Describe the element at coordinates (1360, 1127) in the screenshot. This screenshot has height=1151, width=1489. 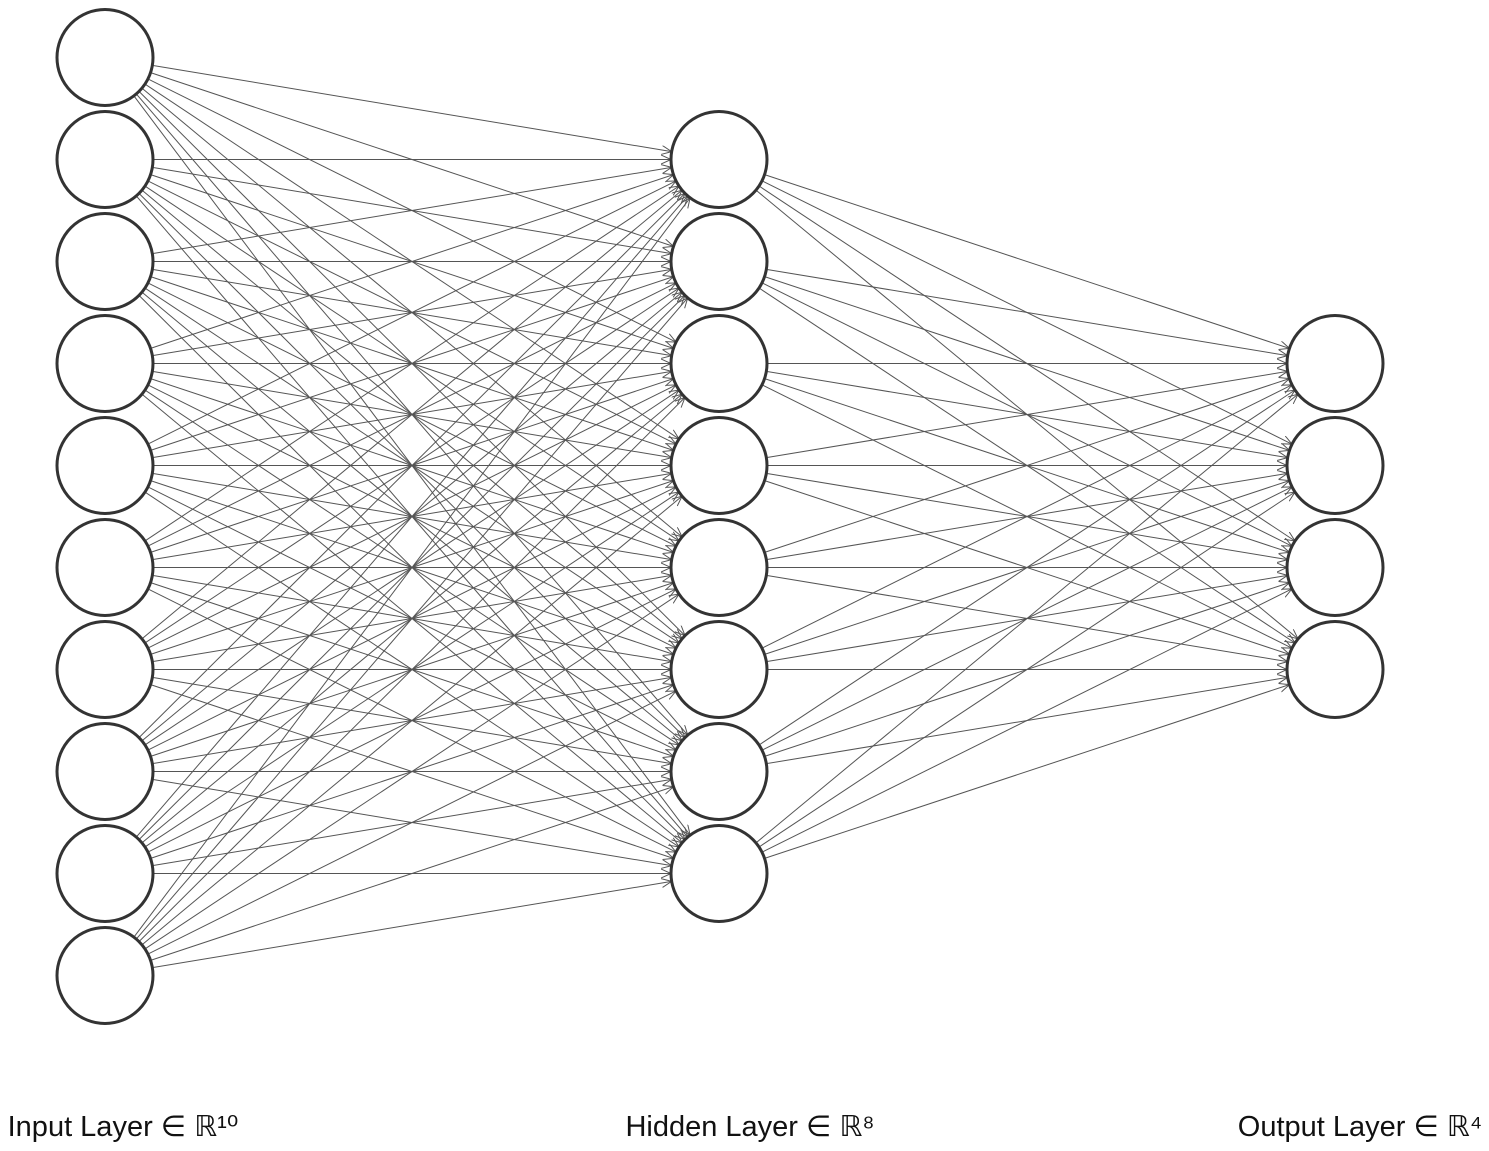
I see `layer-label-output: Output Layer ∈ ℝ⁴` at that location.